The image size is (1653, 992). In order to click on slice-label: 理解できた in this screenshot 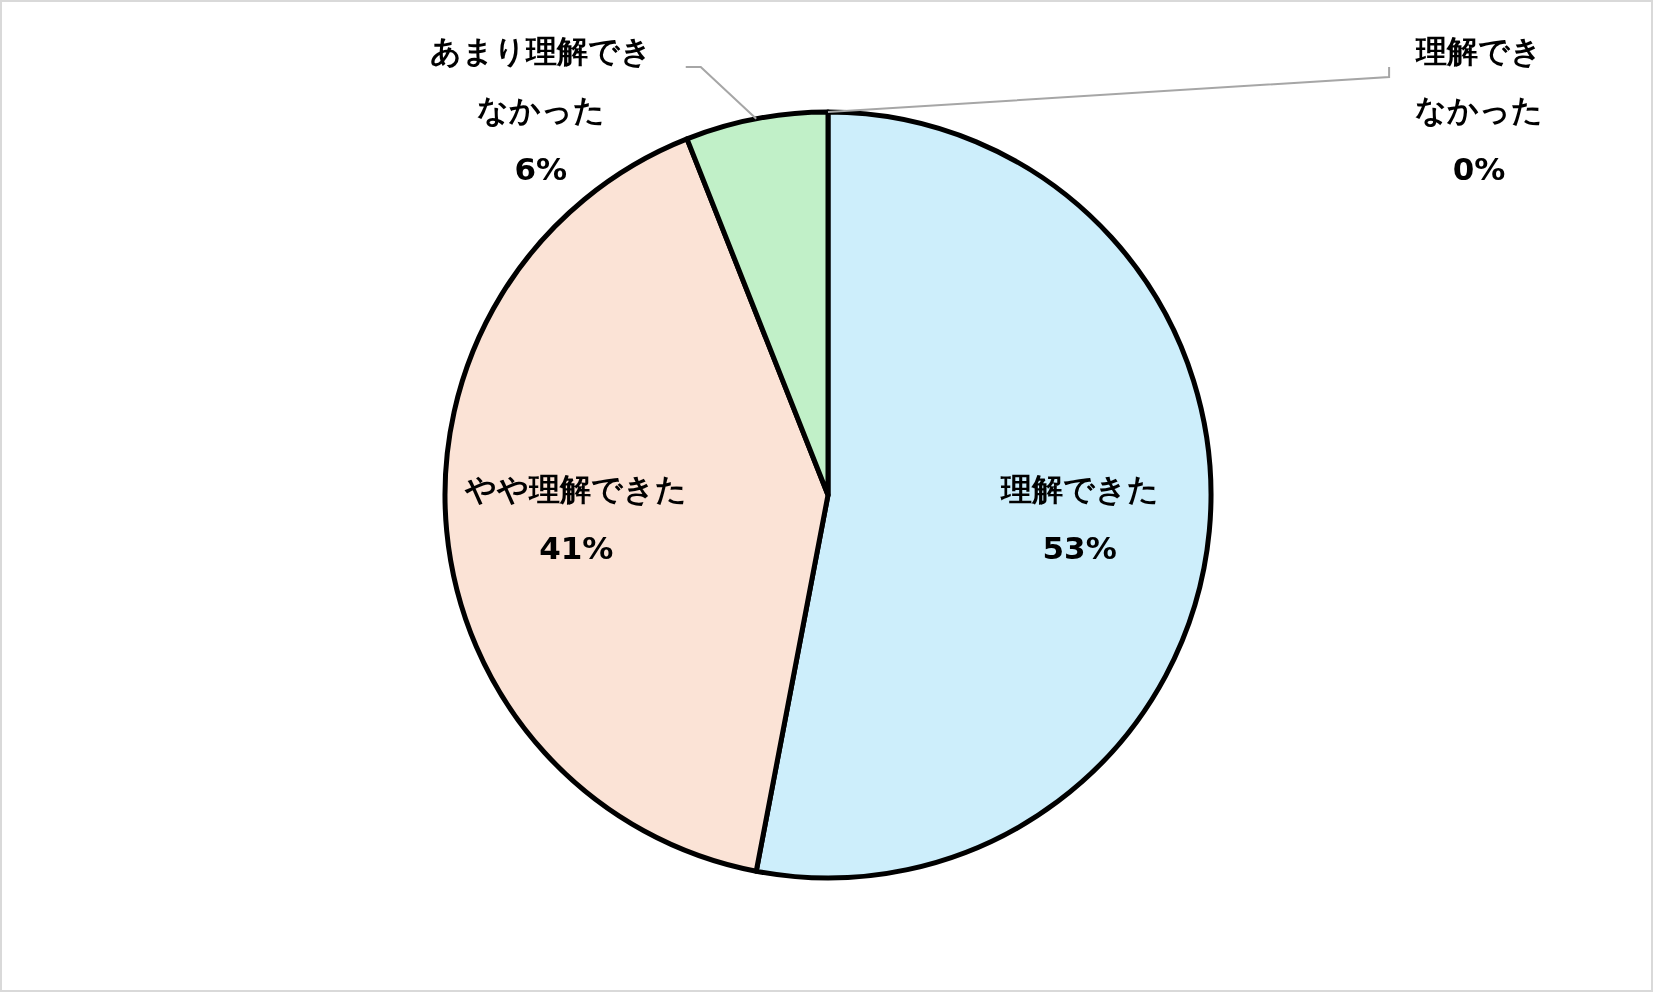, I will do `click(1079, 489)`.